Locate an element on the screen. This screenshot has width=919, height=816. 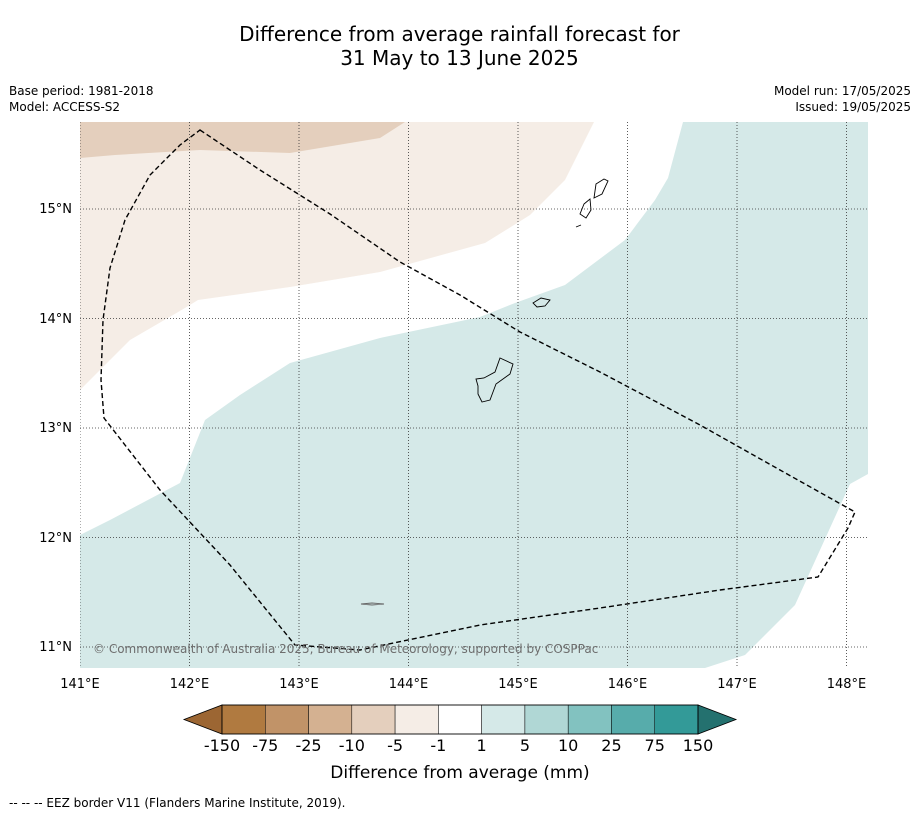
colorbar-tick-label: -1 is located at coordinates (438, 745).